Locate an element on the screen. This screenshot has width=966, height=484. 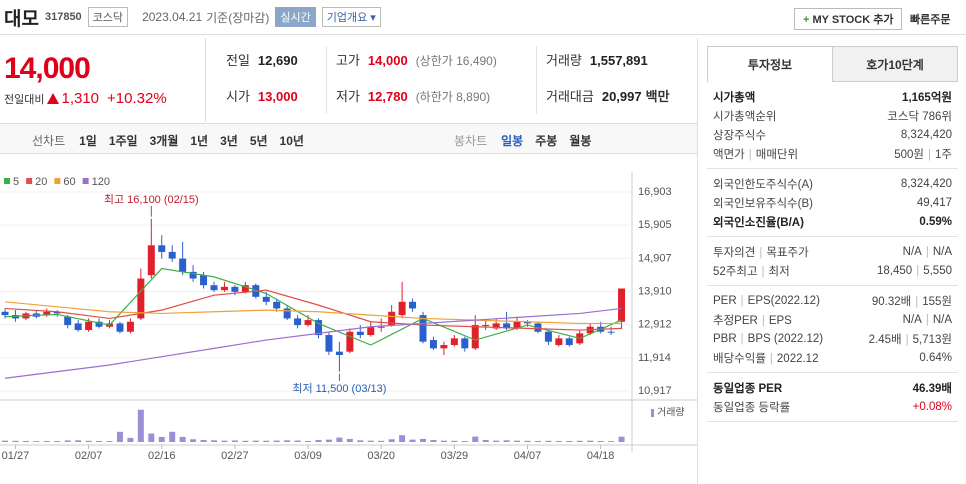
y-tick-label: 10,917 is located at coordinates (655, 391).